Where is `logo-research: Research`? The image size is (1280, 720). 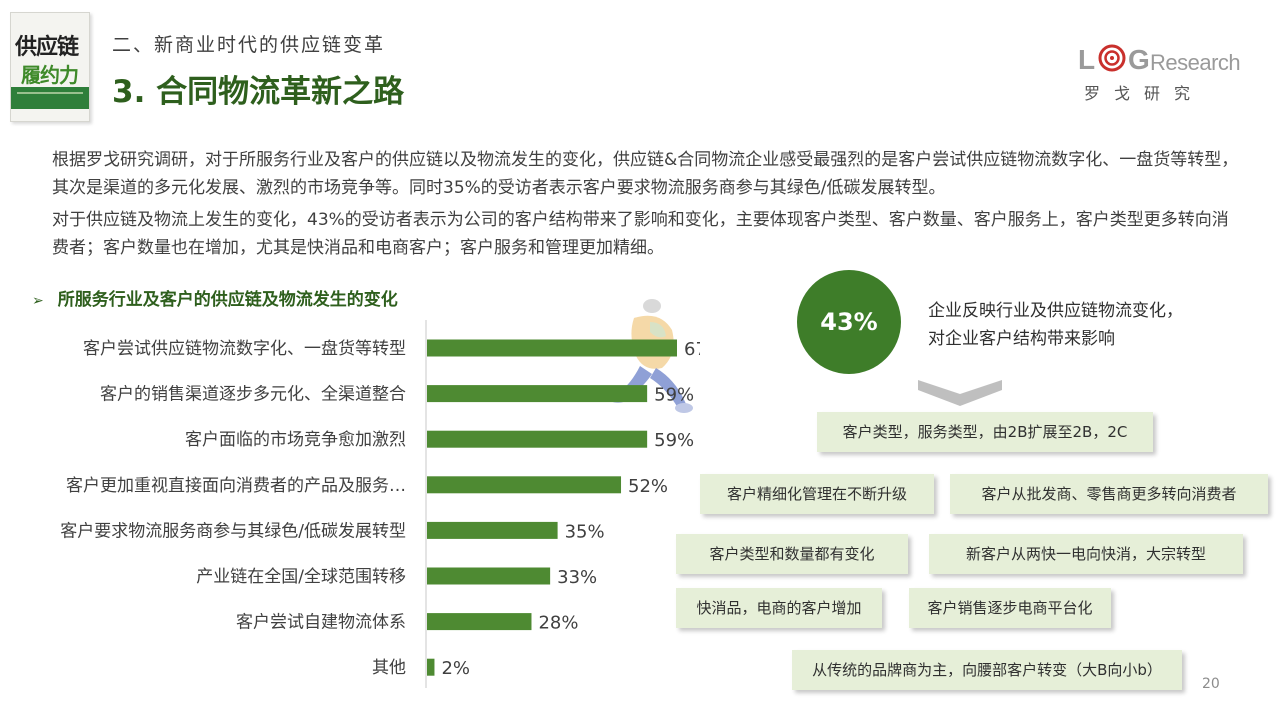 logo-research: Research is located at coordinates (1195, 62).